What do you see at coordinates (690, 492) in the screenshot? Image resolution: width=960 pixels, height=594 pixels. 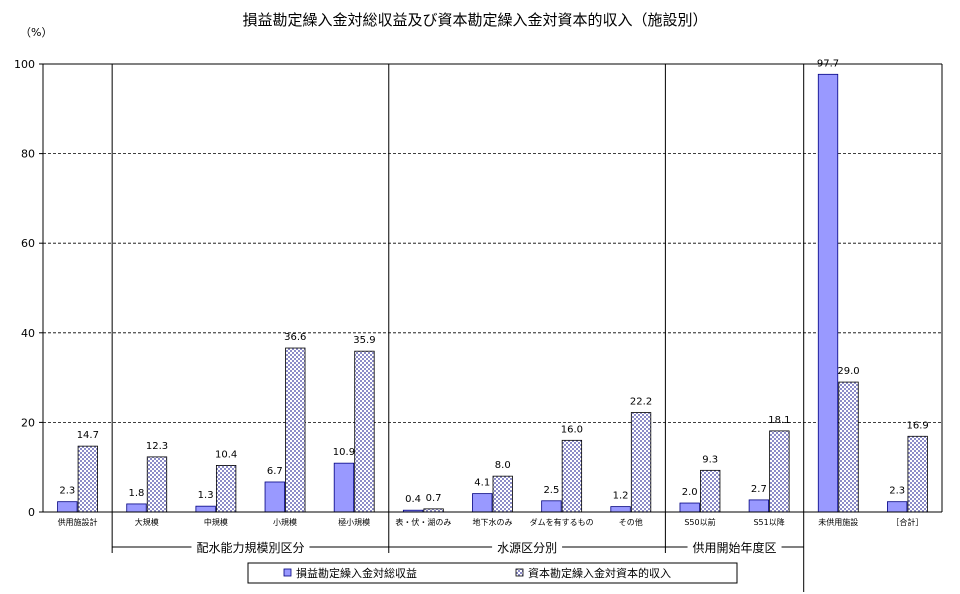 I see `data-label: 2.0` at bounding box center [690, 492].